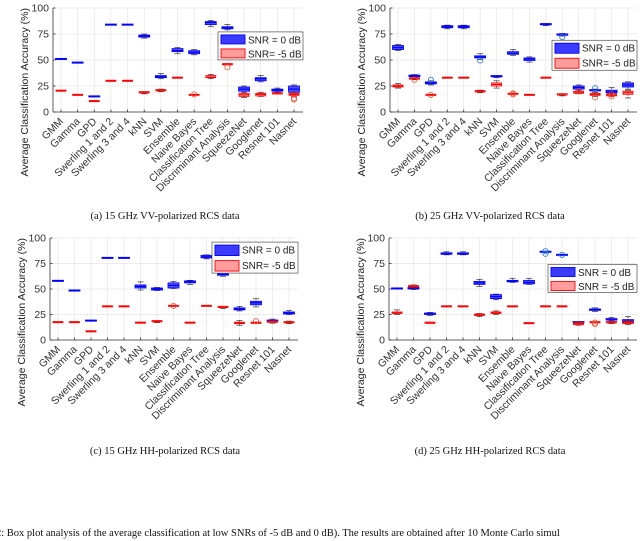 The image size is (640, 541). I want to click on caption-a: (a) 15 GHz VV-polarized RCS data, so click(165, 216).